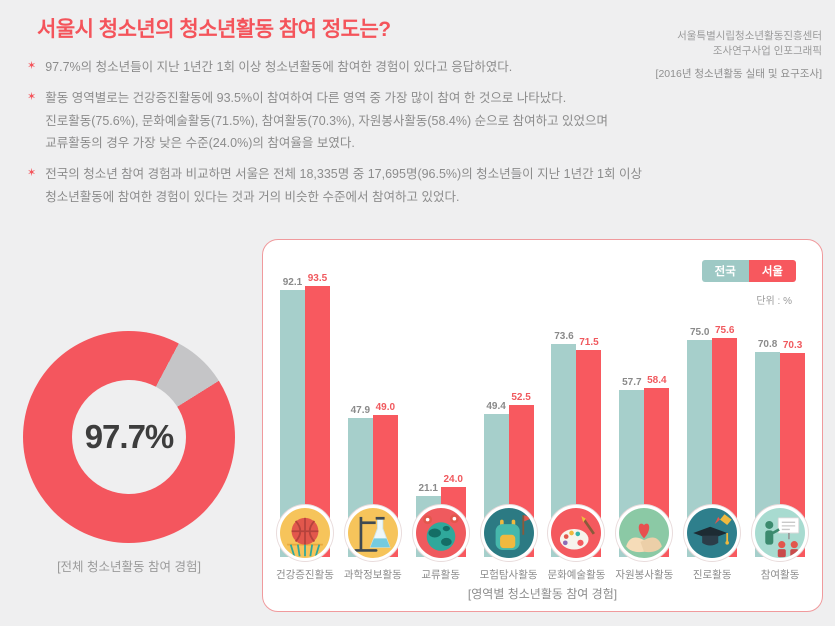  What do you see at coordinates (780, 533) in the screenshot?
I see `presentation-icon` at bounding box center [780, 533].